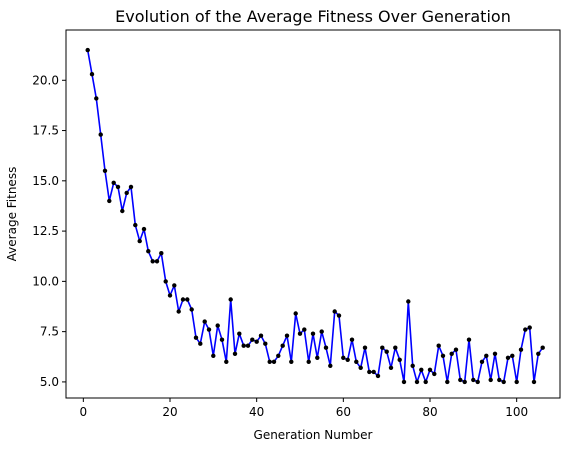 This screenshot has height=449, width=587. What do you see at coordinates (49, 382) in the screenshot?
I see `y-tick-label: 5.0` at bounding box center [49, 382].